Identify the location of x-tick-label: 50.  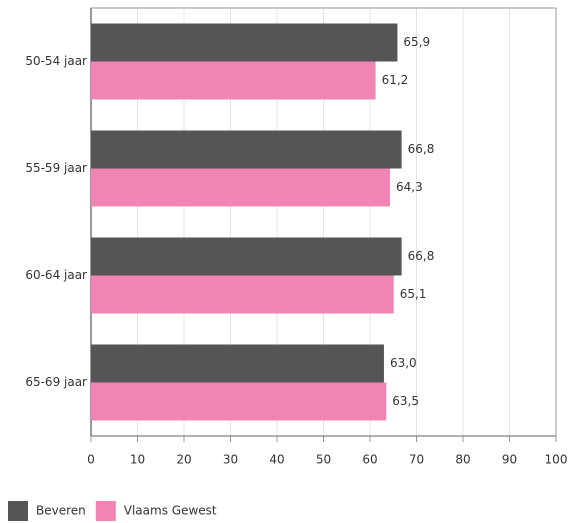
(323, 460).